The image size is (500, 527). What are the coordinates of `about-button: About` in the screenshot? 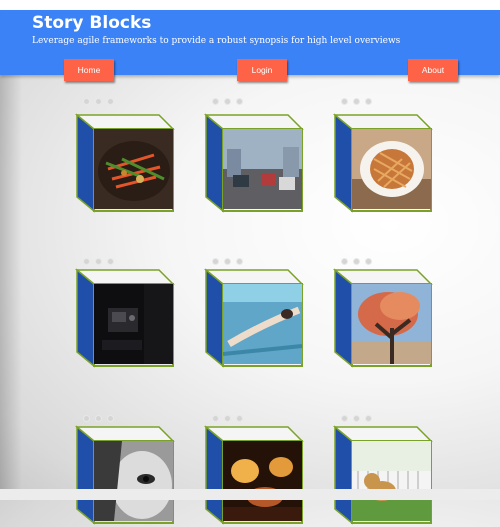 It's located at (433, 70).